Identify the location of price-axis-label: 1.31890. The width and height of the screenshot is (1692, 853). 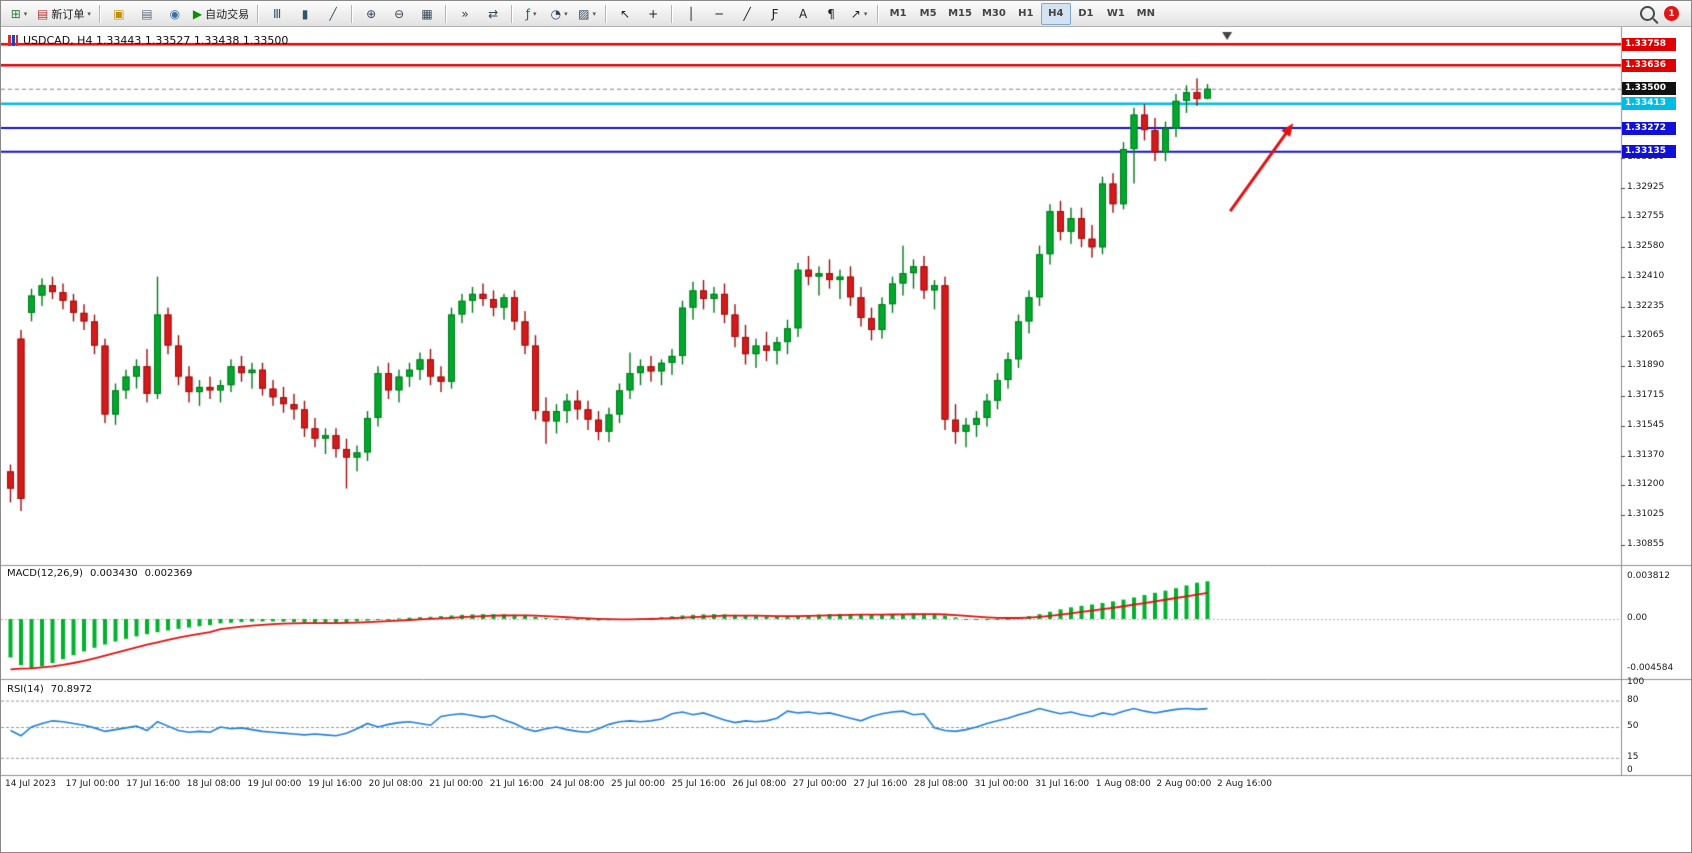
(1646, 365).